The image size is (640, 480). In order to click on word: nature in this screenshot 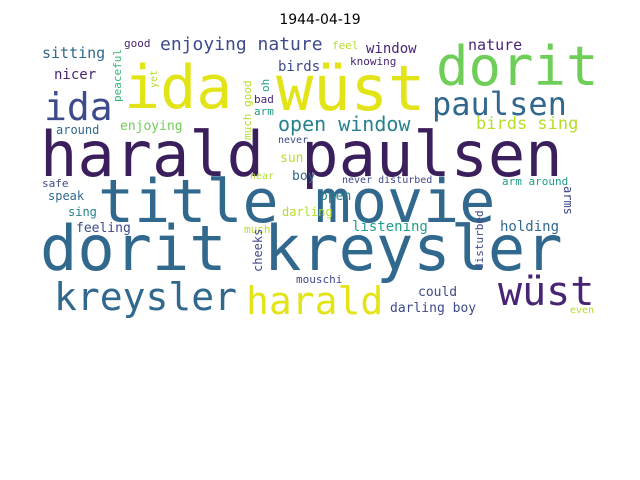, I will do `click(495, 45)`.